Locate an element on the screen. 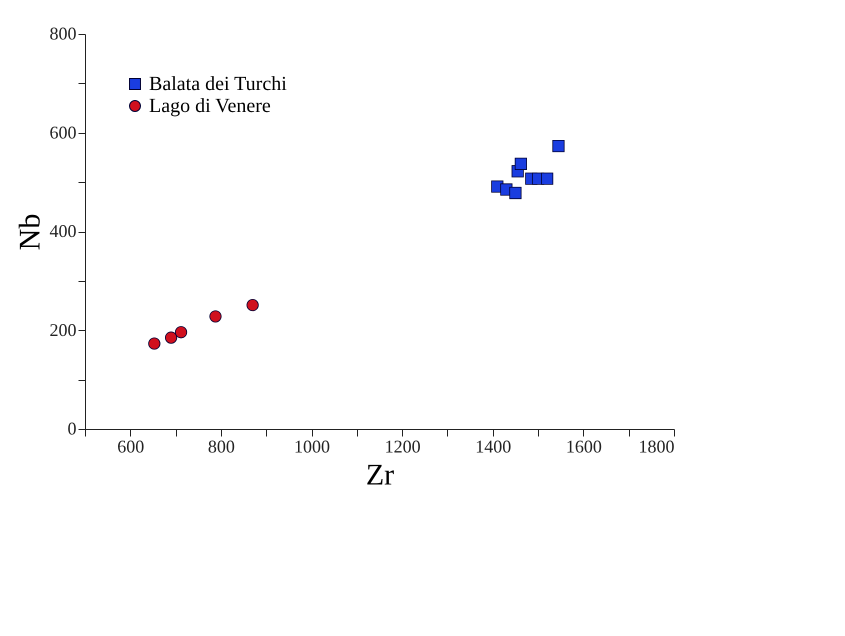 The width and height of the screenshot is (845, 636). x-tick-label: 1400 is located at coordinates (493, 446).